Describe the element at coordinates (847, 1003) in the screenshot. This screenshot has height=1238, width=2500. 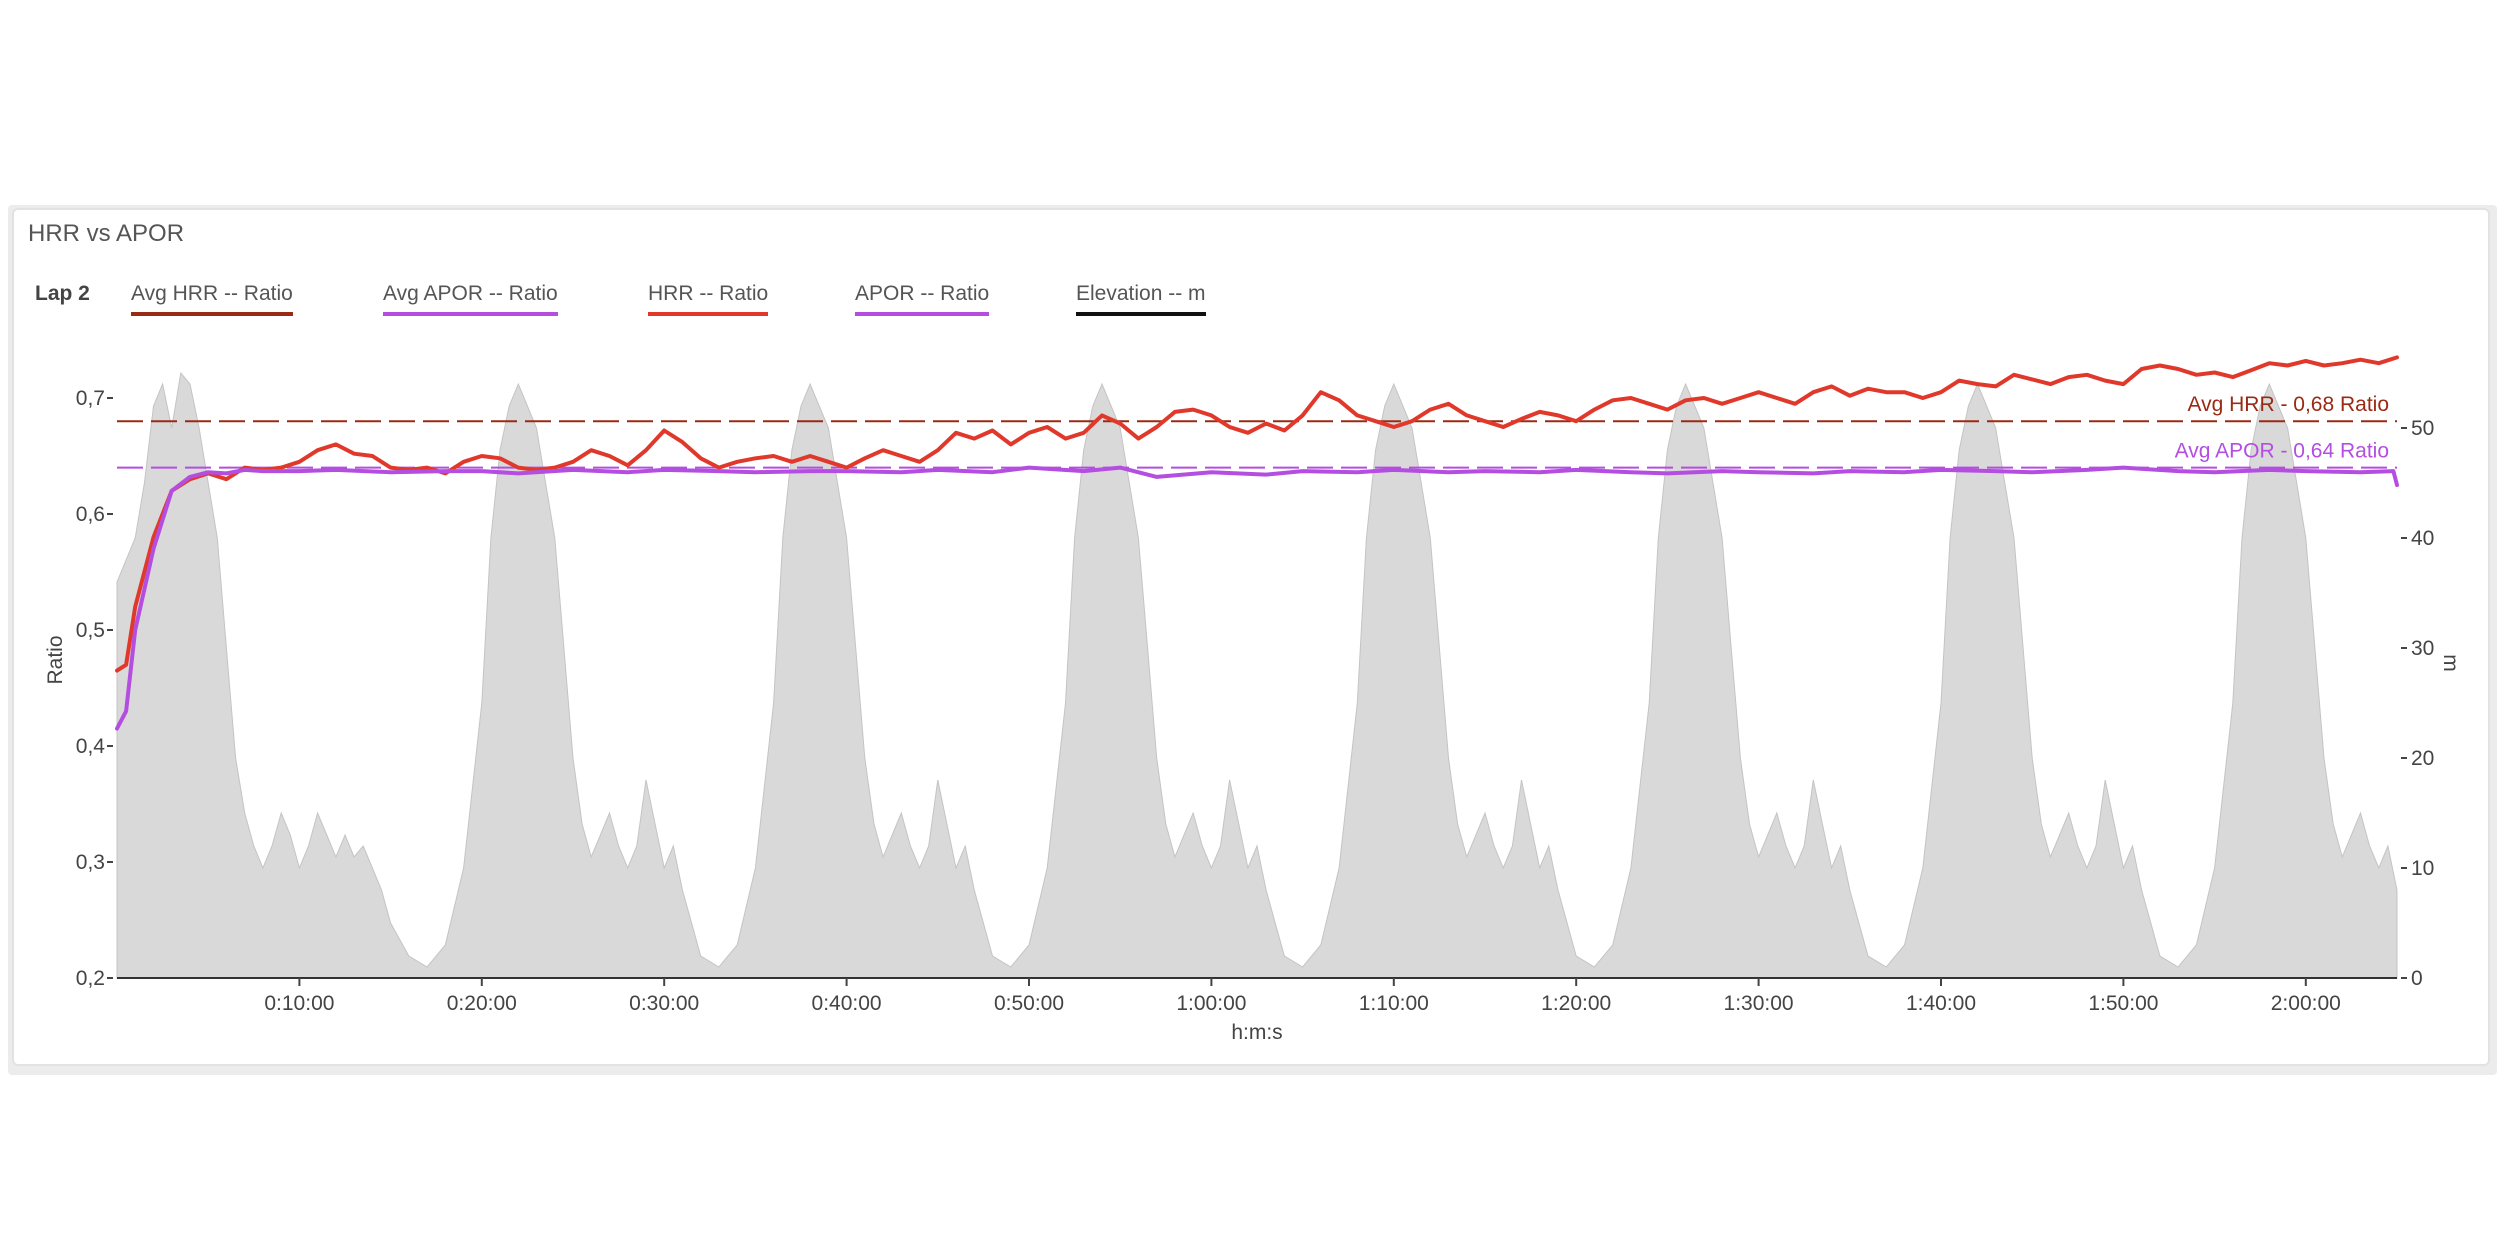
I see `x-tick-label: 0:40:00` at that location.